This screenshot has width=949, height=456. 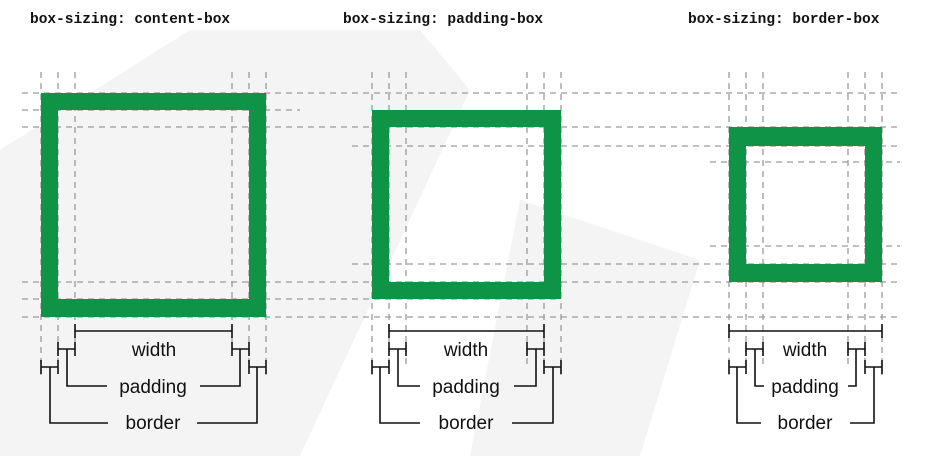 I want to click on title-padding-box: box-sizing: padding-box, so click(x=443, y=20).